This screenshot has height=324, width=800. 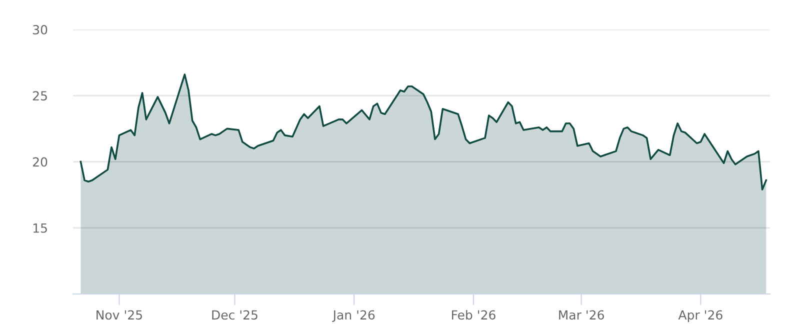 What do you see at coordinates (353, 316) in the screenshot?
I see `x-tick-label: Jan '26` at bounding box center [353, 316].